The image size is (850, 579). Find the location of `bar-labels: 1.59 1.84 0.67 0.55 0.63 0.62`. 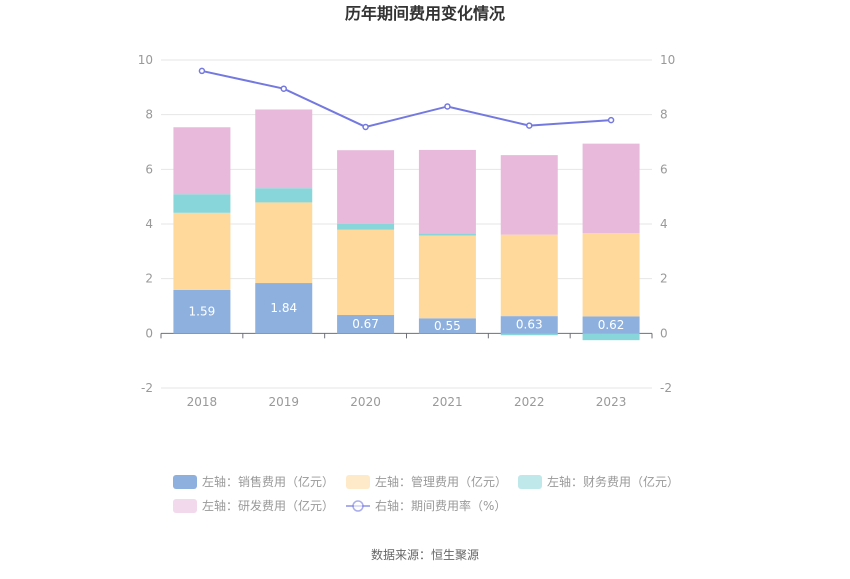

bar-labels: 1.59 1.84 0.67 0.55 0.63 0.62 is located at coordinates (407, 317).